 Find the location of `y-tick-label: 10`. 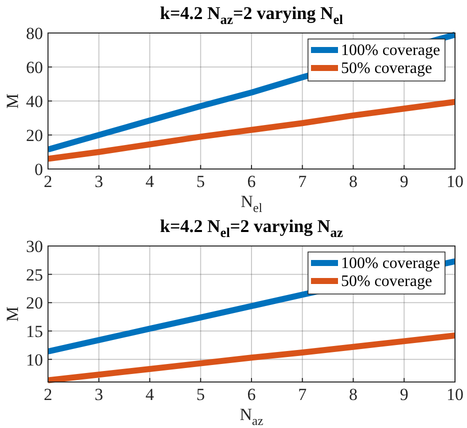

y-tick-label: 10 is located at coordinates (34, 360).